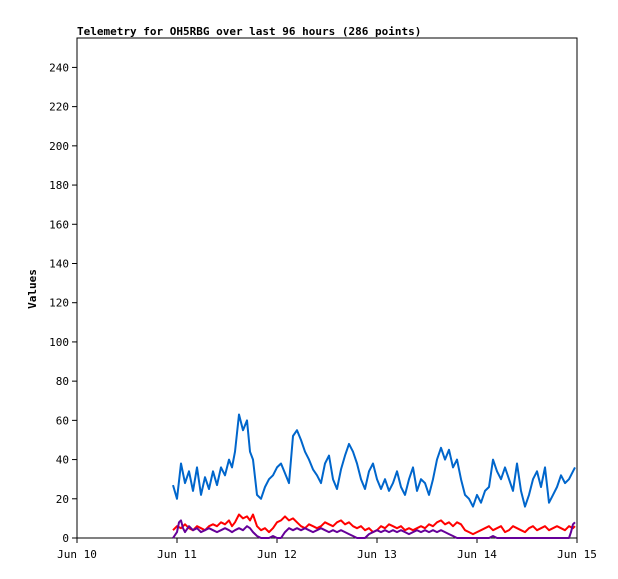 The height and width of the screenshot is (579, 618). I want to click on y-tick-label: 160, so click(59, 224).